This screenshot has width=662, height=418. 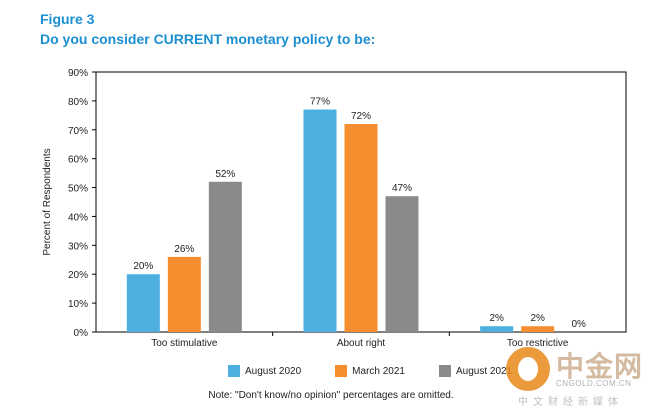 I want to click on figure-label: Figure 3, so click(x=67, y=19).